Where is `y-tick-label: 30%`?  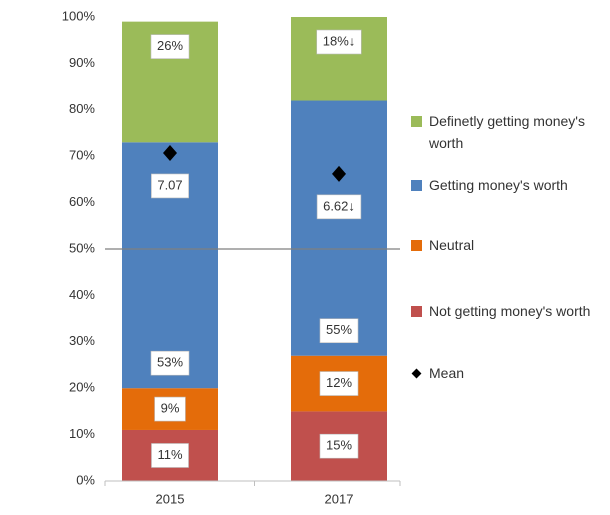 y-tick-label: 30% is located at coordinates (82, 340).